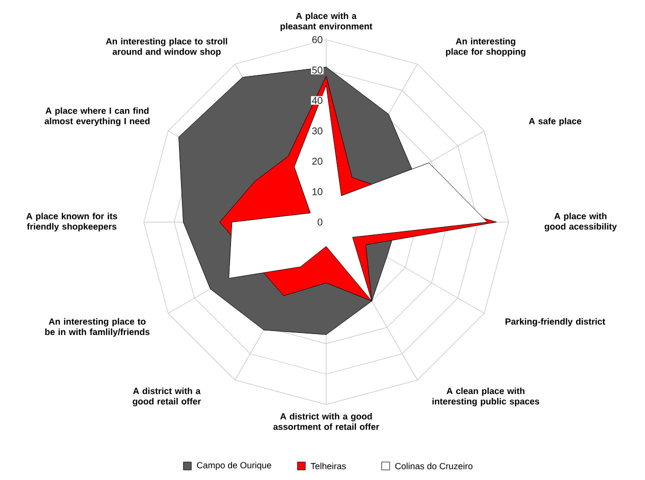 The height and width of the screenshot is (480, 645). What do you see at coordinates (317, 100) in the screenshot?
I see `y-tick-label: 40` at bounding box center [317, 100].